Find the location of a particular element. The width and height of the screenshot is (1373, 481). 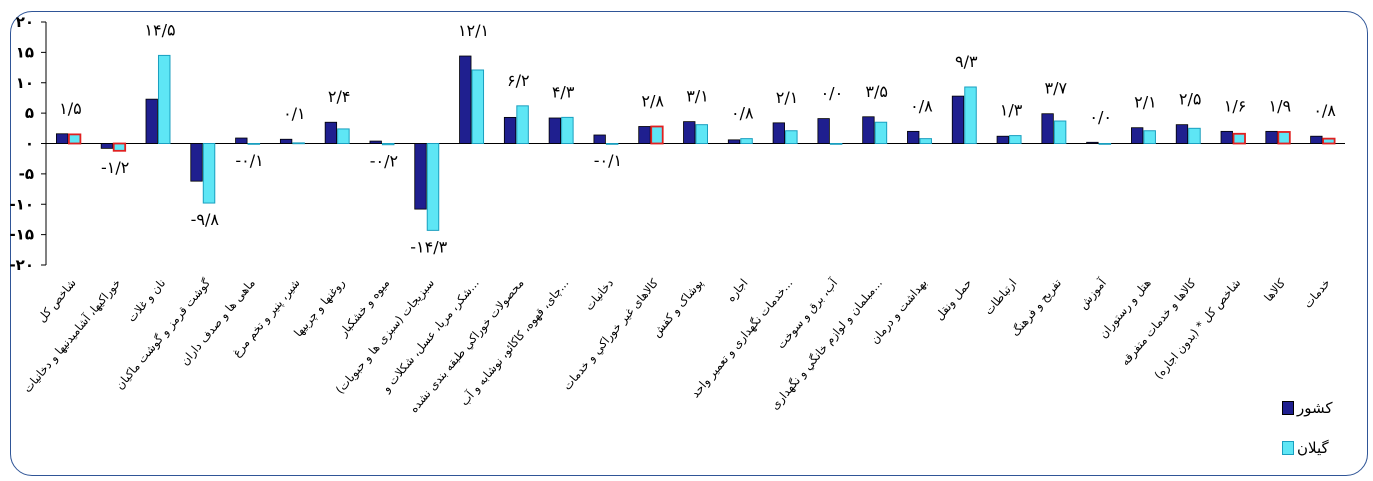

data-label: ۱۲/۱ is located at coordinates (473, 30).